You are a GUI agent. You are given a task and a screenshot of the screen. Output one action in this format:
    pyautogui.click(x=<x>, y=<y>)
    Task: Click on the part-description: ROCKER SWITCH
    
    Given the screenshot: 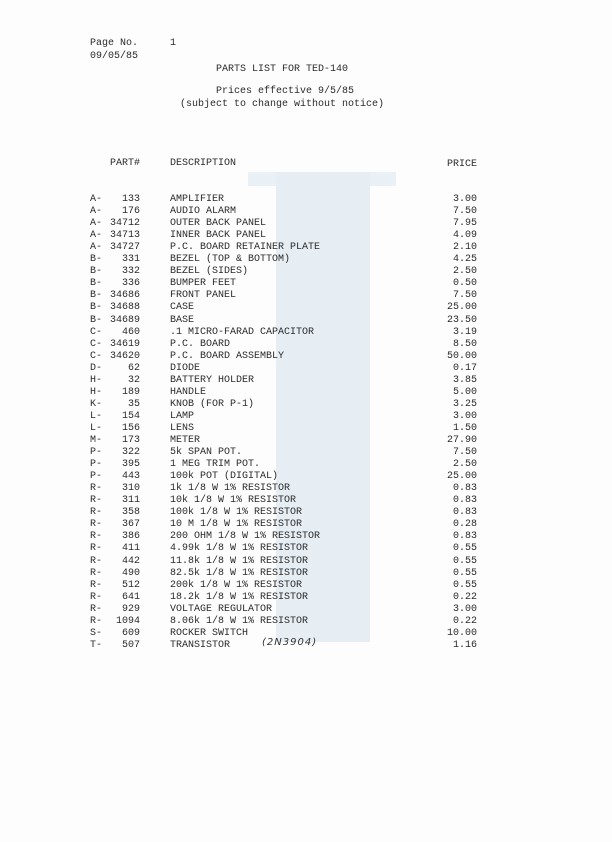 What is the action you would take?
    pyautogui.click(x=209, y=633)
    